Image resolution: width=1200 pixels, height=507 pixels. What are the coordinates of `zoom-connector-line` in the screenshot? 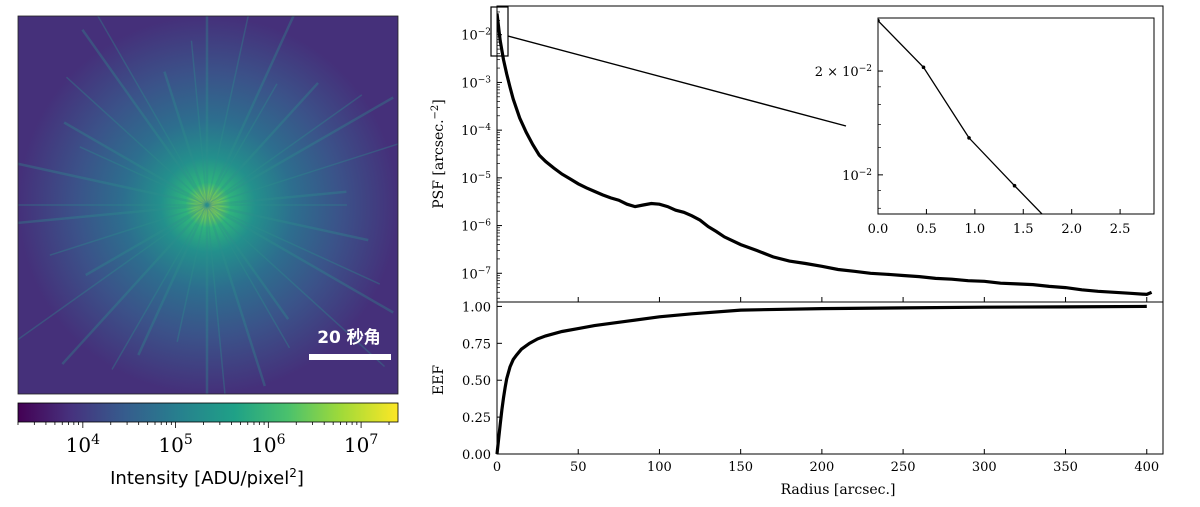 It's located at (677, 81).